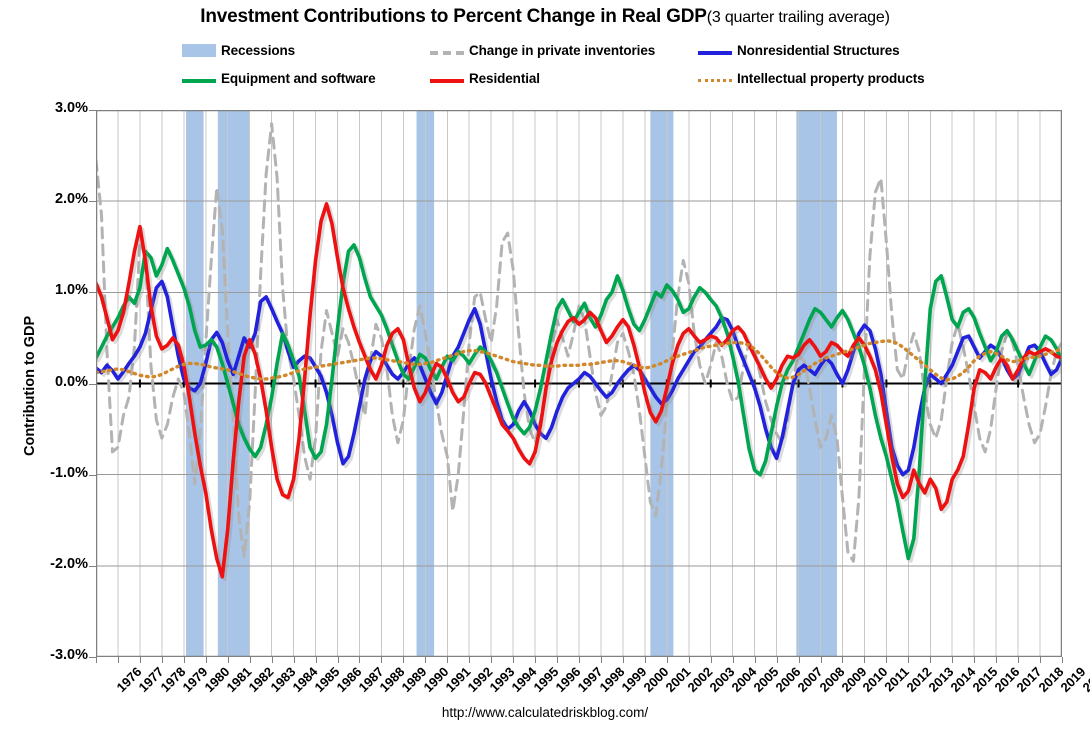 The width and height of the screenshot is (1090, 734). What do you see at coordinates (71, 108) in the screenshot?
I see `y-axis-tick-label: 3.0%` at bounding box center [71, 108].